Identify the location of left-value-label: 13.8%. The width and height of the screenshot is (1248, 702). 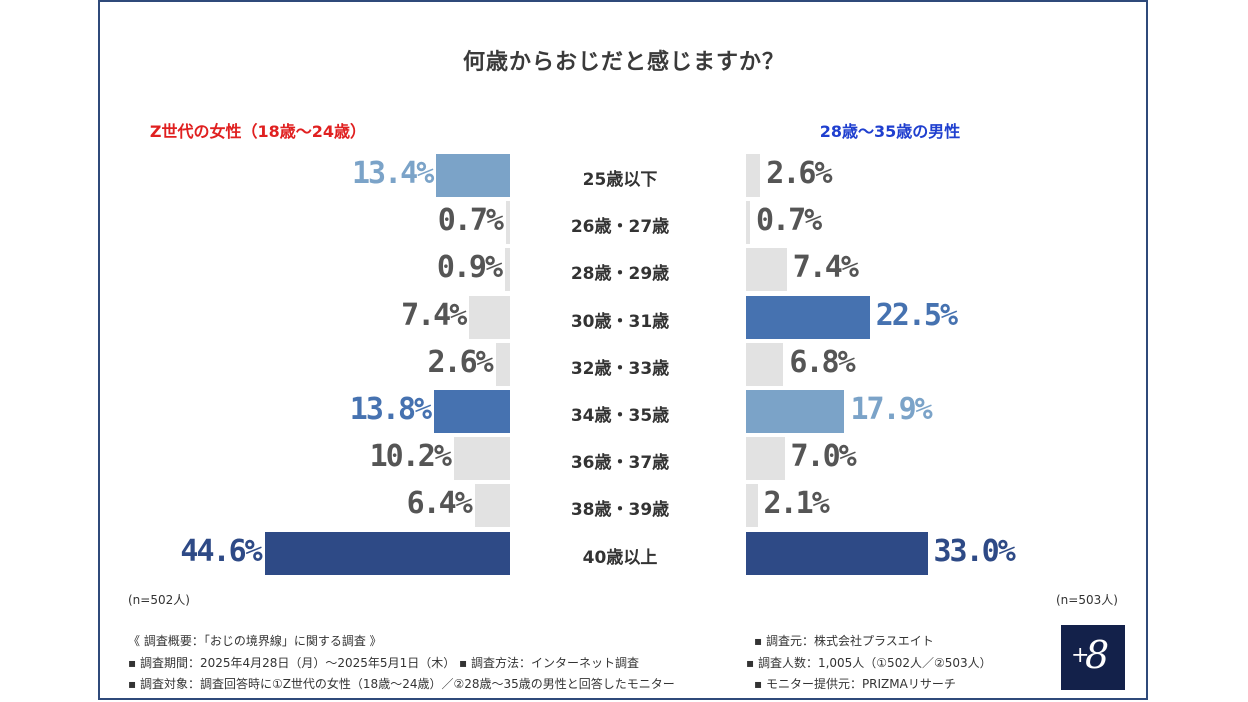
(390, 409).